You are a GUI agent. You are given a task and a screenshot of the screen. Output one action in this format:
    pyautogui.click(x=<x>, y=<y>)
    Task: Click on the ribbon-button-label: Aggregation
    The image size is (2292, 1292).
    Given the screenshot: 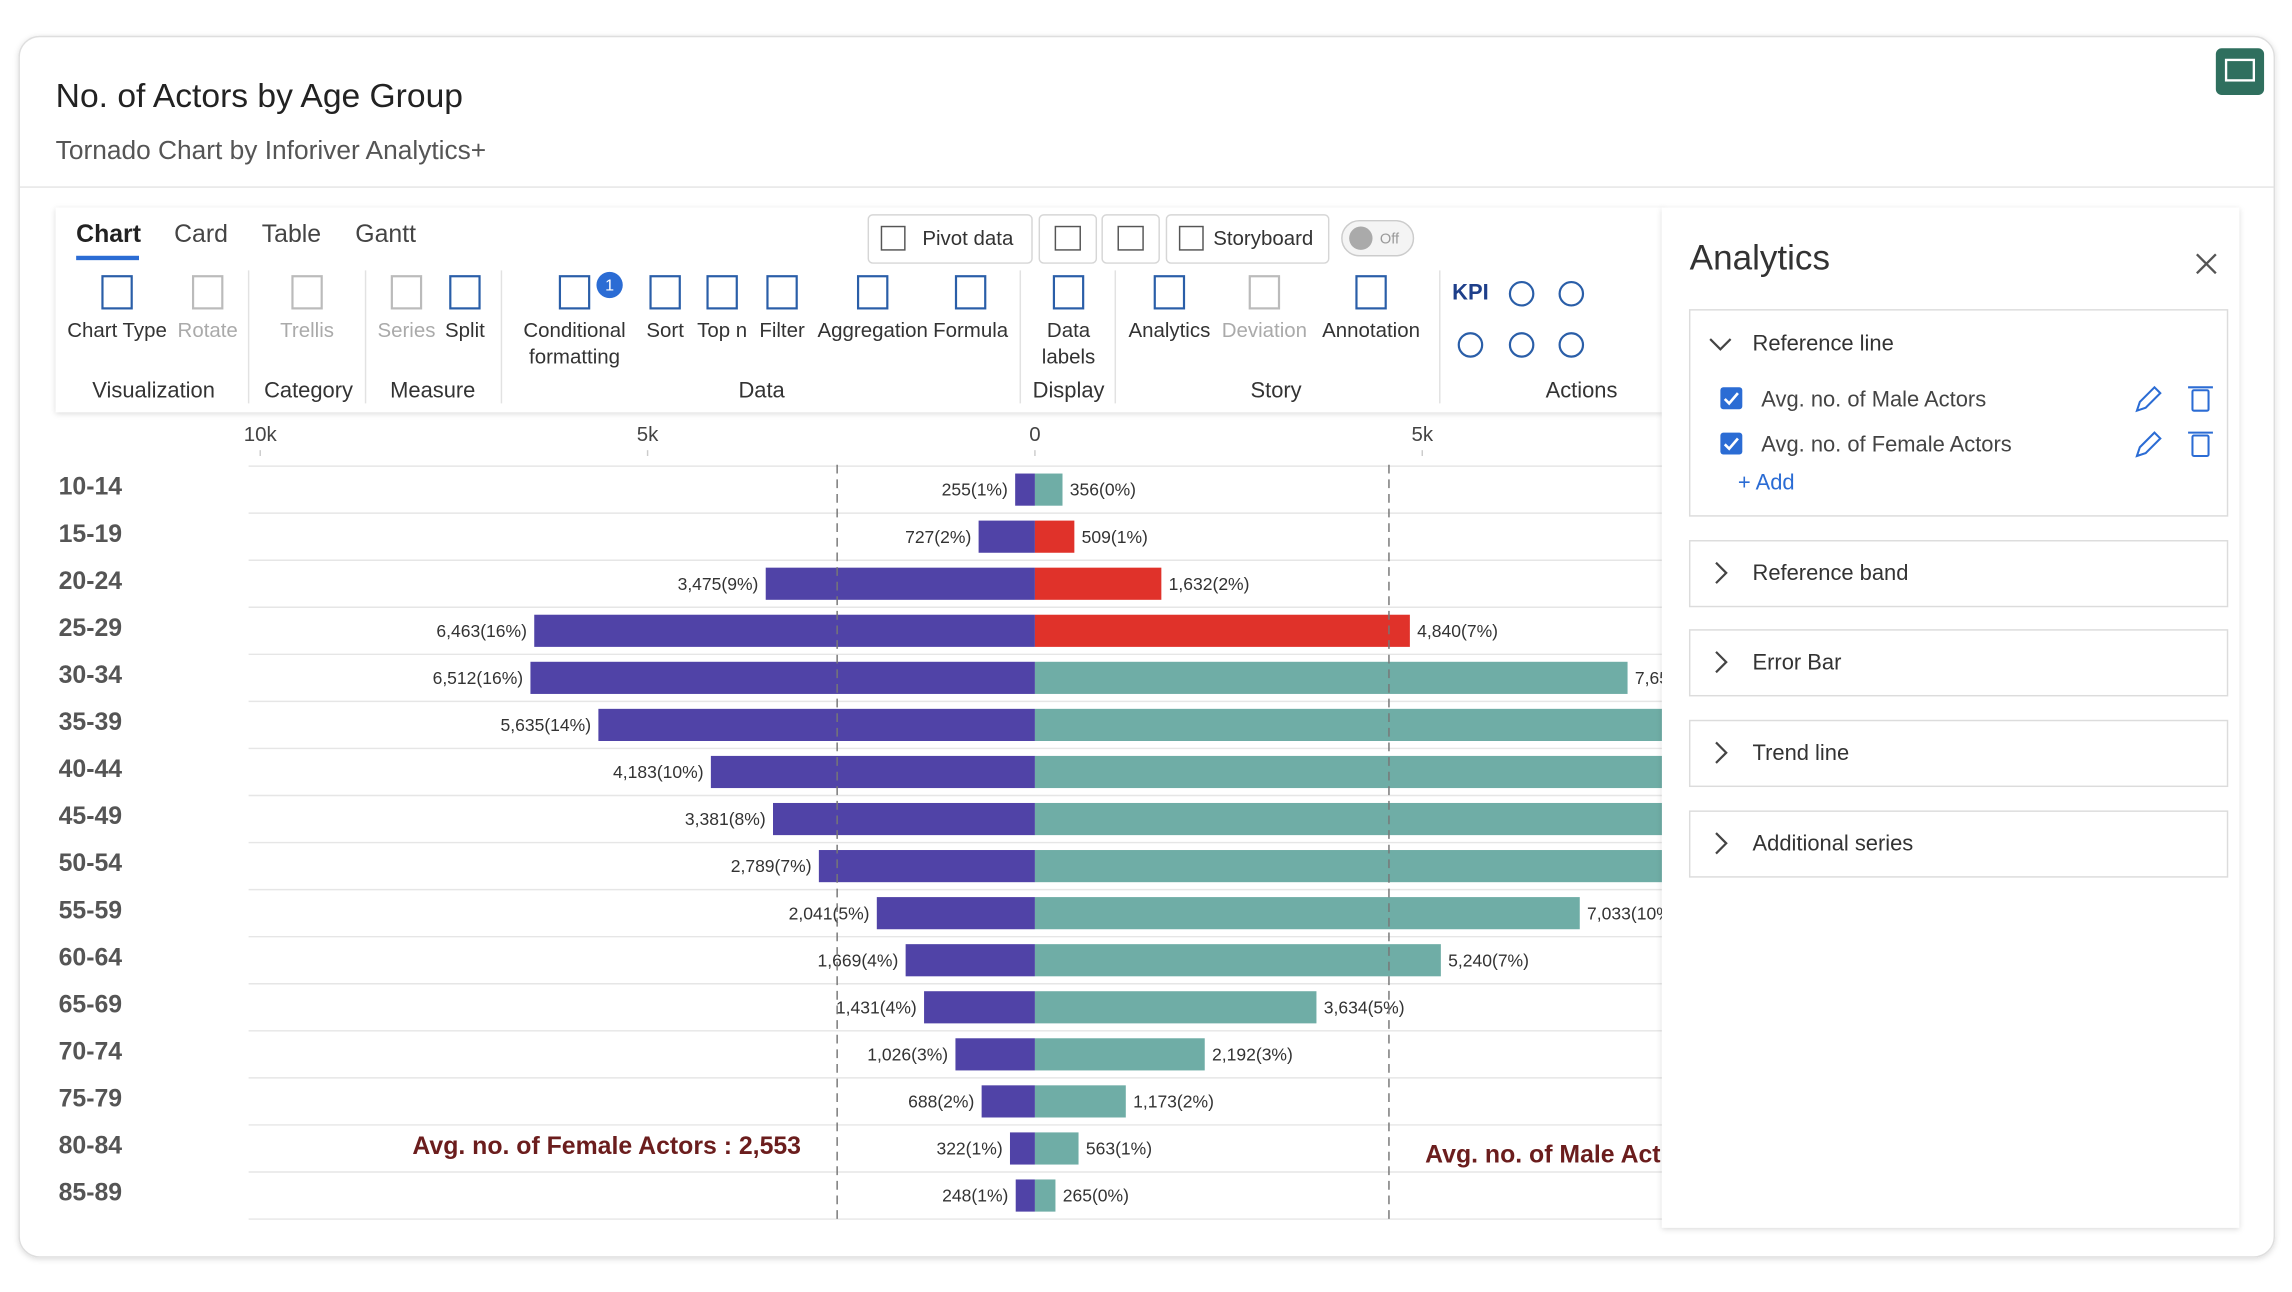 What is the action you would take?
    pyautogui.click(x=873, y=330)
    